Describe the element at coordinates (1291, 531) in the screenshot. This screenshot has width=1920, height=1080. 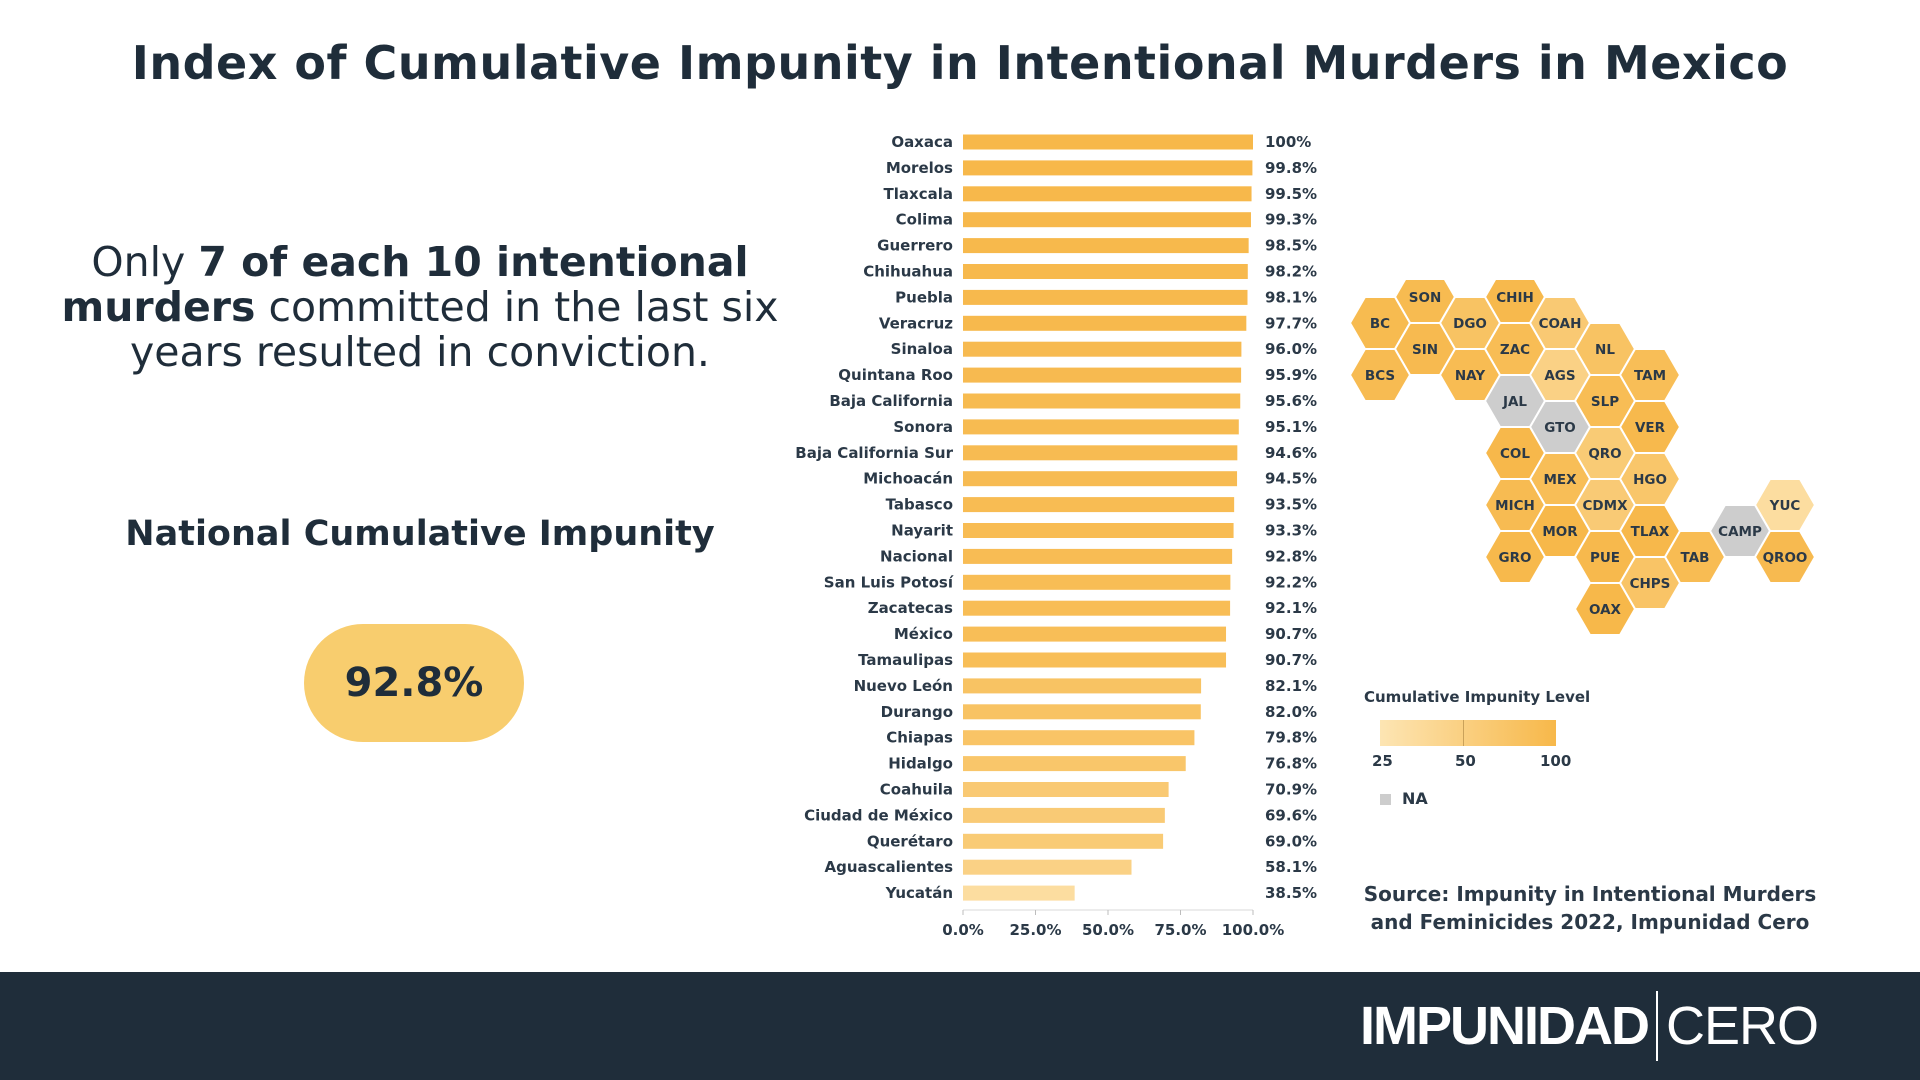
I see `bar-value-label: 93.3%` at that location.